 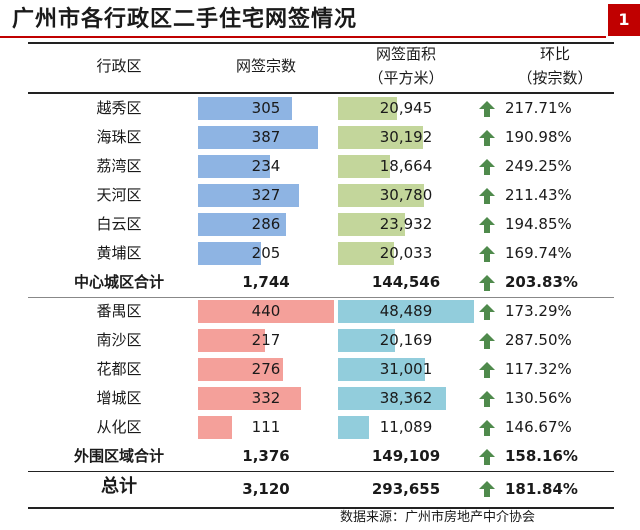 I want to click on deal-count-value: 234, so click(x=266, y=166).